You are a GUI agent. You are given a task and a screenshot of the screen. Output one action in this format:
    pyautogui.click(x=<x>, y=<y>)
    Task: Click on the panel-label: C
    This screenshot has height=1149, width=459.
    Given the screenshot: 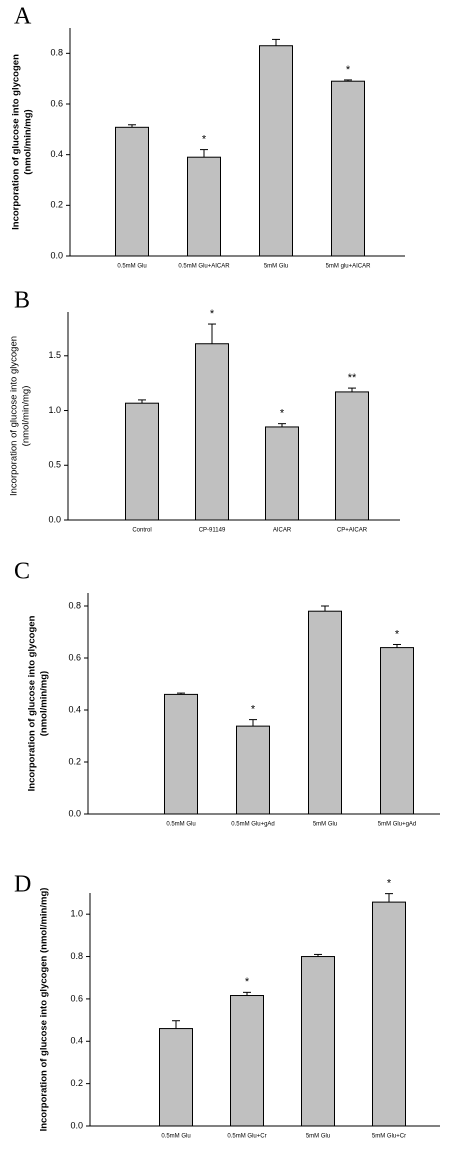 What is the action you would take?
    pyautogui.click(x=22, y=572)
    